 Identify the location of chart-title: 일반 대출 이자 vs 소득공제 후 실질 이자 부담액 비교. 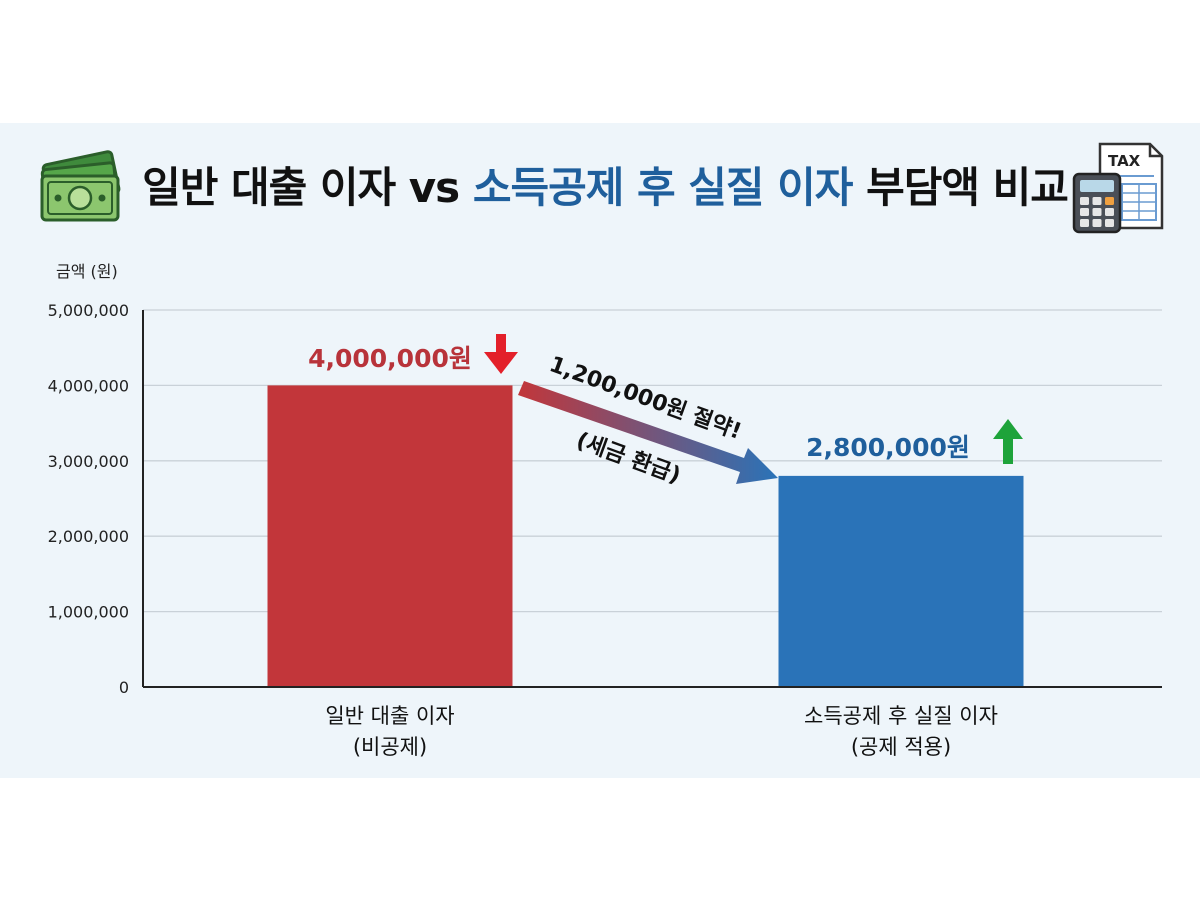
(605, 188).